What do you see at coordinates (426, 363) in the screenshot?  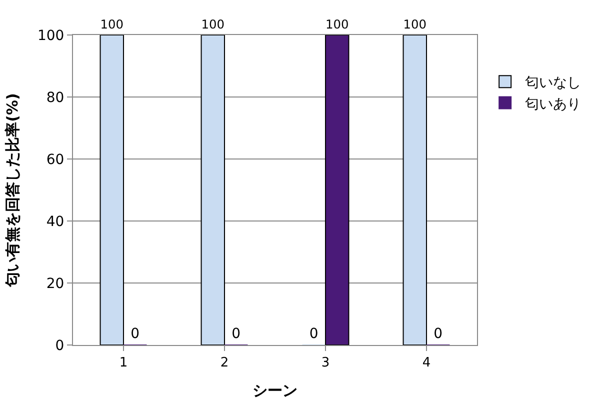 I see `x-tick-label: 4` at bounding box center [426, 363].